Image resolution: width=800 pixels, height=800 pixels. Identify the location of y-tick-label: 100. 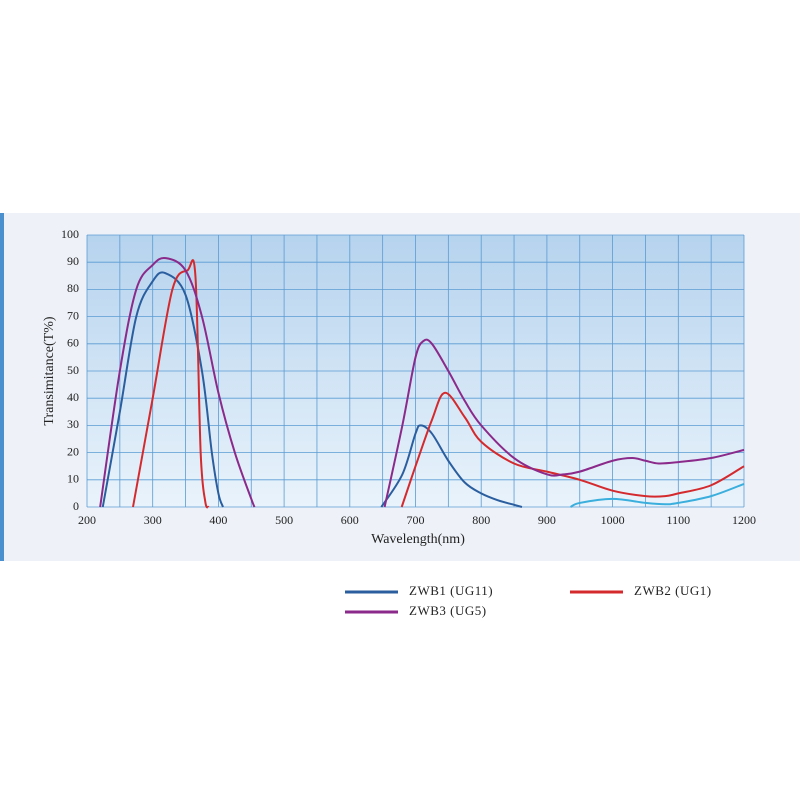
(70, 234).